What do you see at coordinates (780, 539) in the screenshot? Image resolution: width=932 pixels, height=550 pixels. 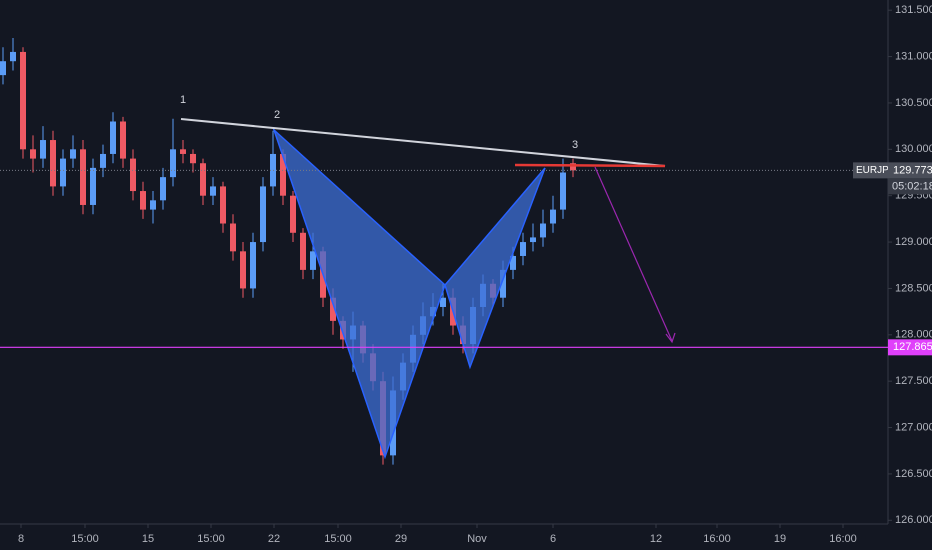 I see `x-tick-label: 19` at bounding box center [780, 539].